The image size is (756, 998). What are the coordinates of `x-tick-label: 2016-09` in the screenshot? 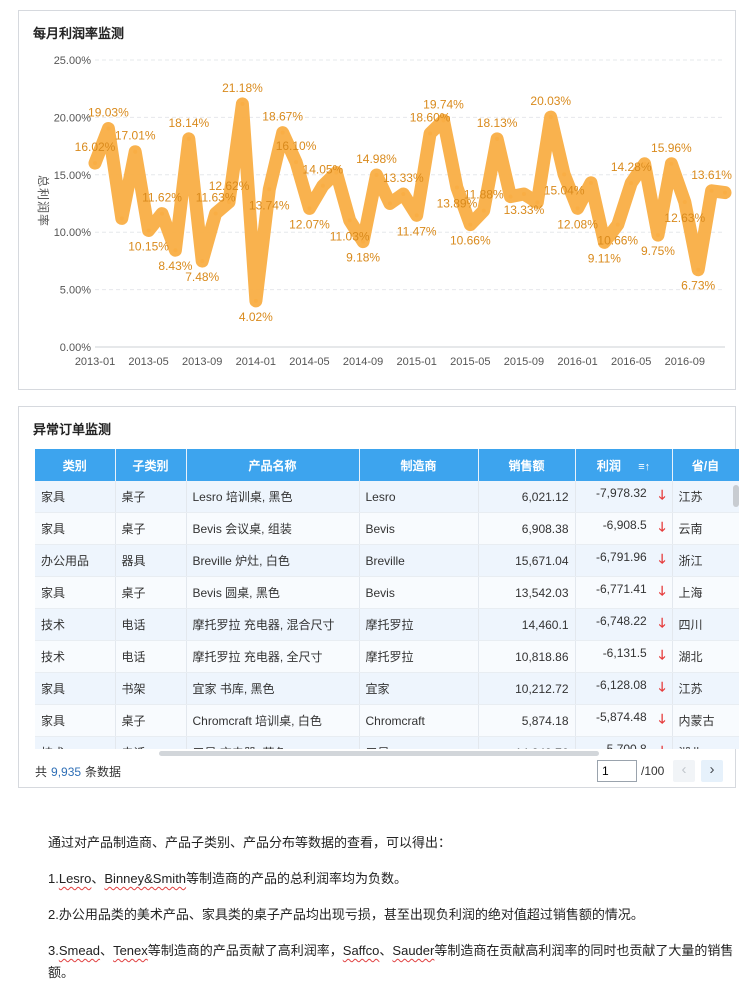 It's located at (685, 362).